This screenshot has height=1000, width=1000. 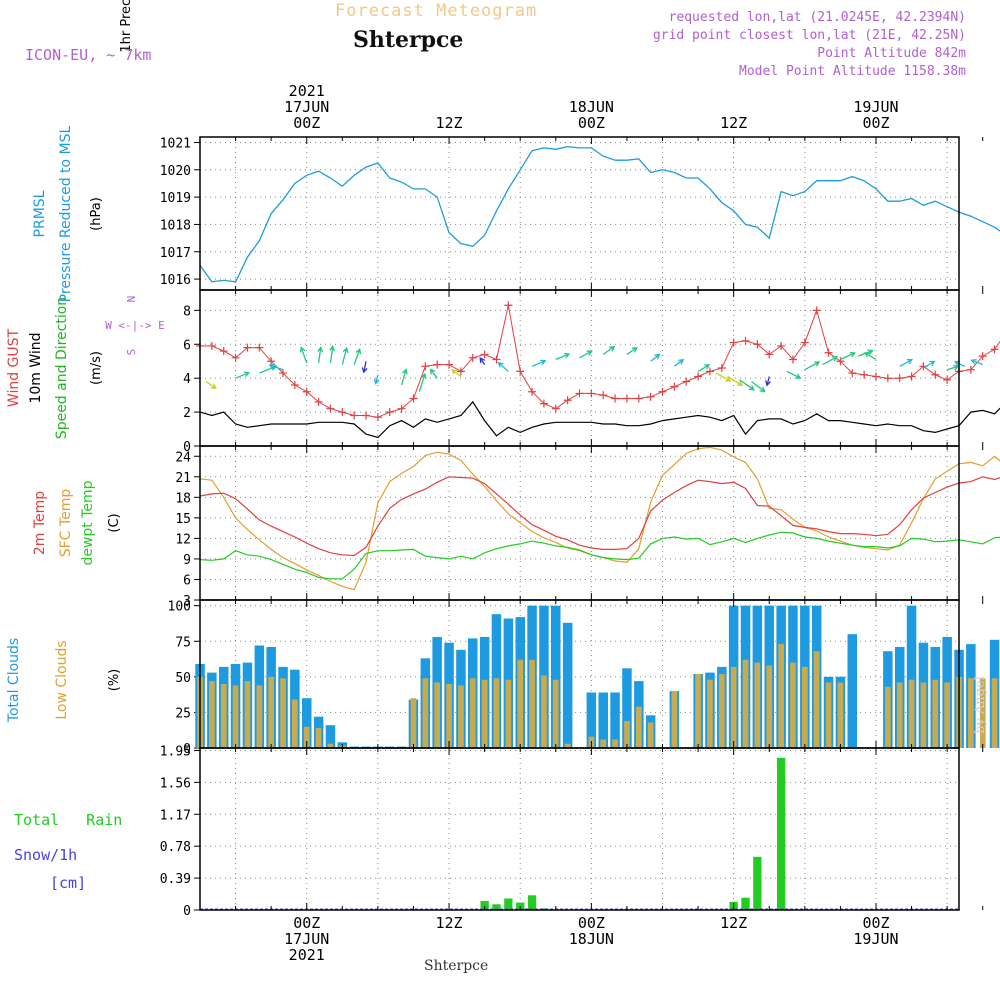 What do you see at coordinates (306, 939) in the screenshot?
I see `bottom-time-label: 17JUN` at bounding box center [306, 939].